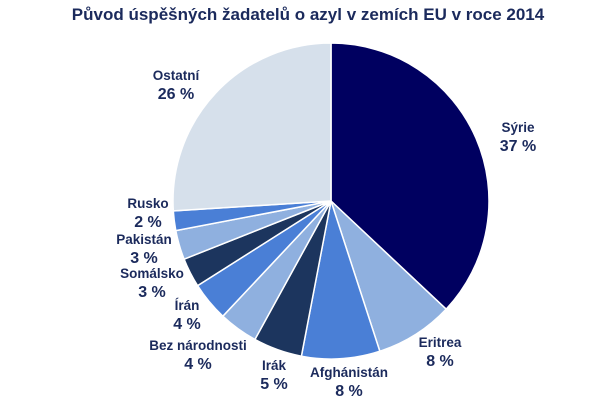 The image size is (616, 410). What do you see at coordinates (274, 365) in the screenshot?
I see `slice-label: Irák` at bounding box center [274, 365].